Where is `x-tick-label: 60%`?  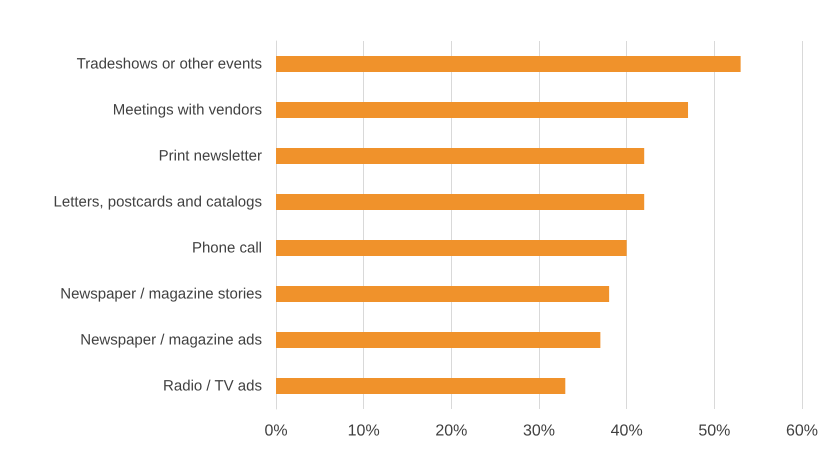 x-tick-label: 60% is located at coordinates (802, 431).